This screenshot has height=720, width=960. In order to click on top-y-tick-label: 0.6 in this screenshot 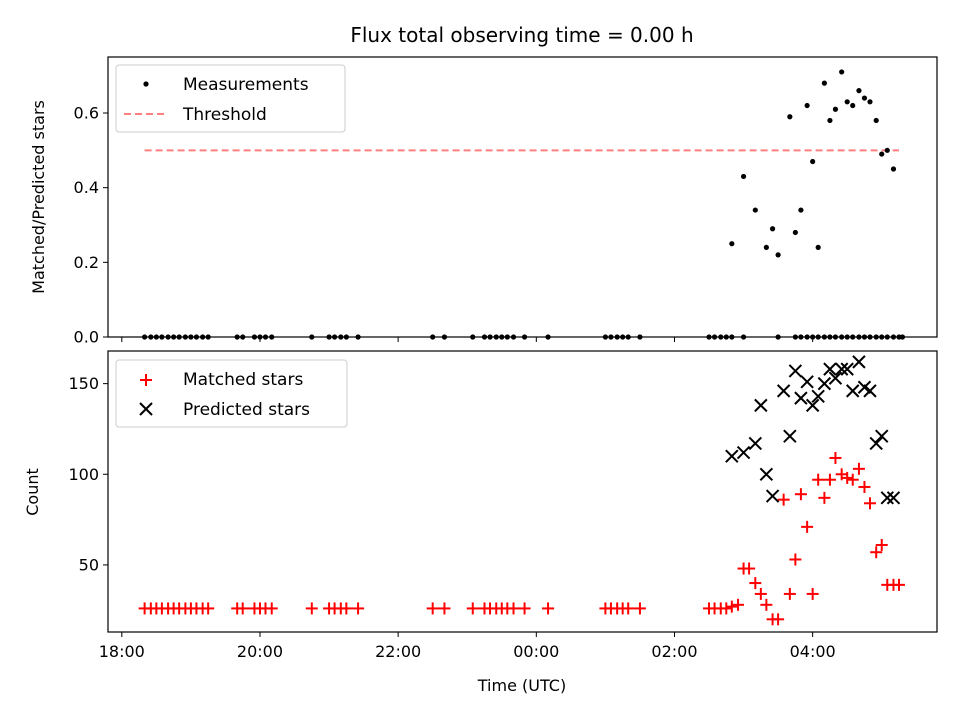, I will do `click(86, 113)`.